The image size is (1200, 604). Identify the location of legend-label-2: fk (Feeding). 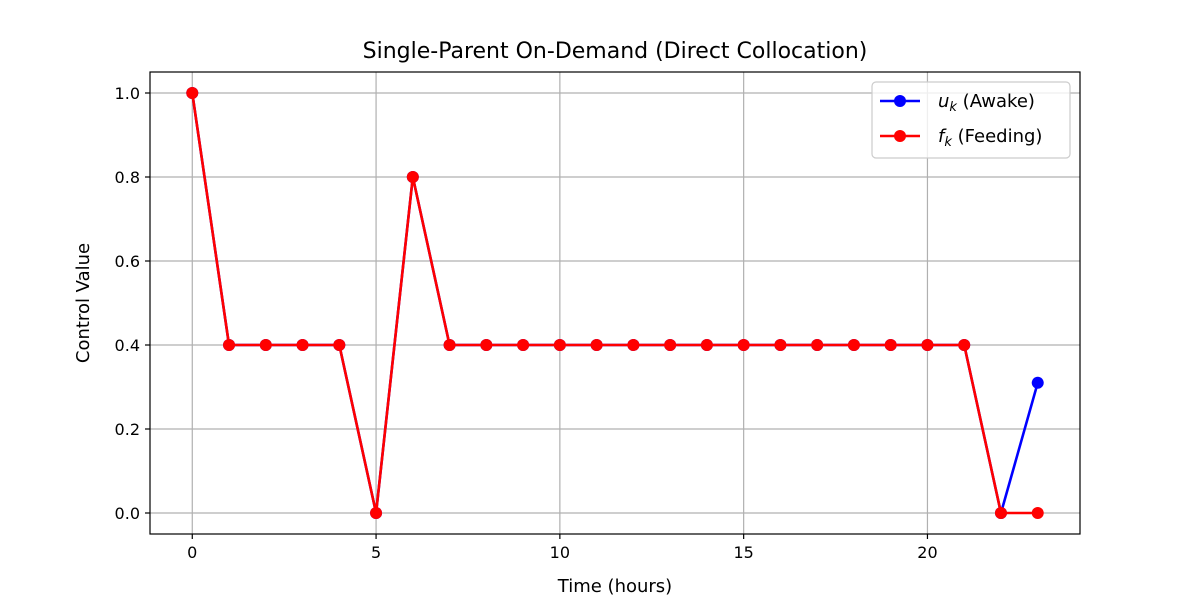
(990, 138).